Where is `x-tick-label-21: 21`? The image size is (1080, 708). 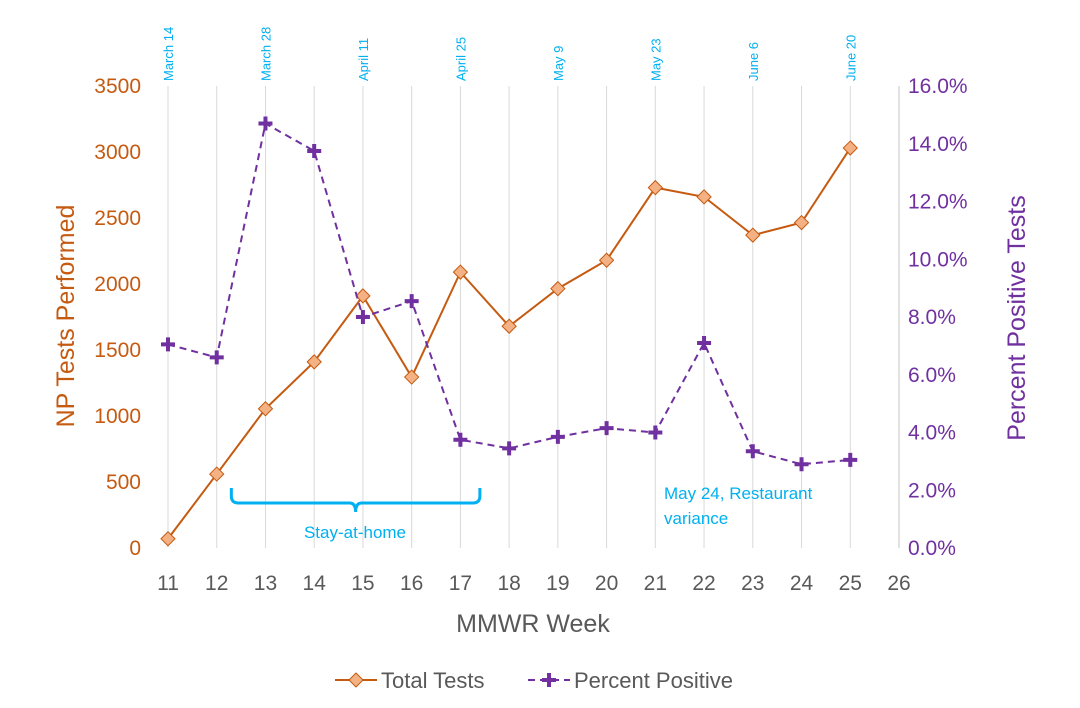 x-tick-label-21: 21 is located at coordinates (655, 583).